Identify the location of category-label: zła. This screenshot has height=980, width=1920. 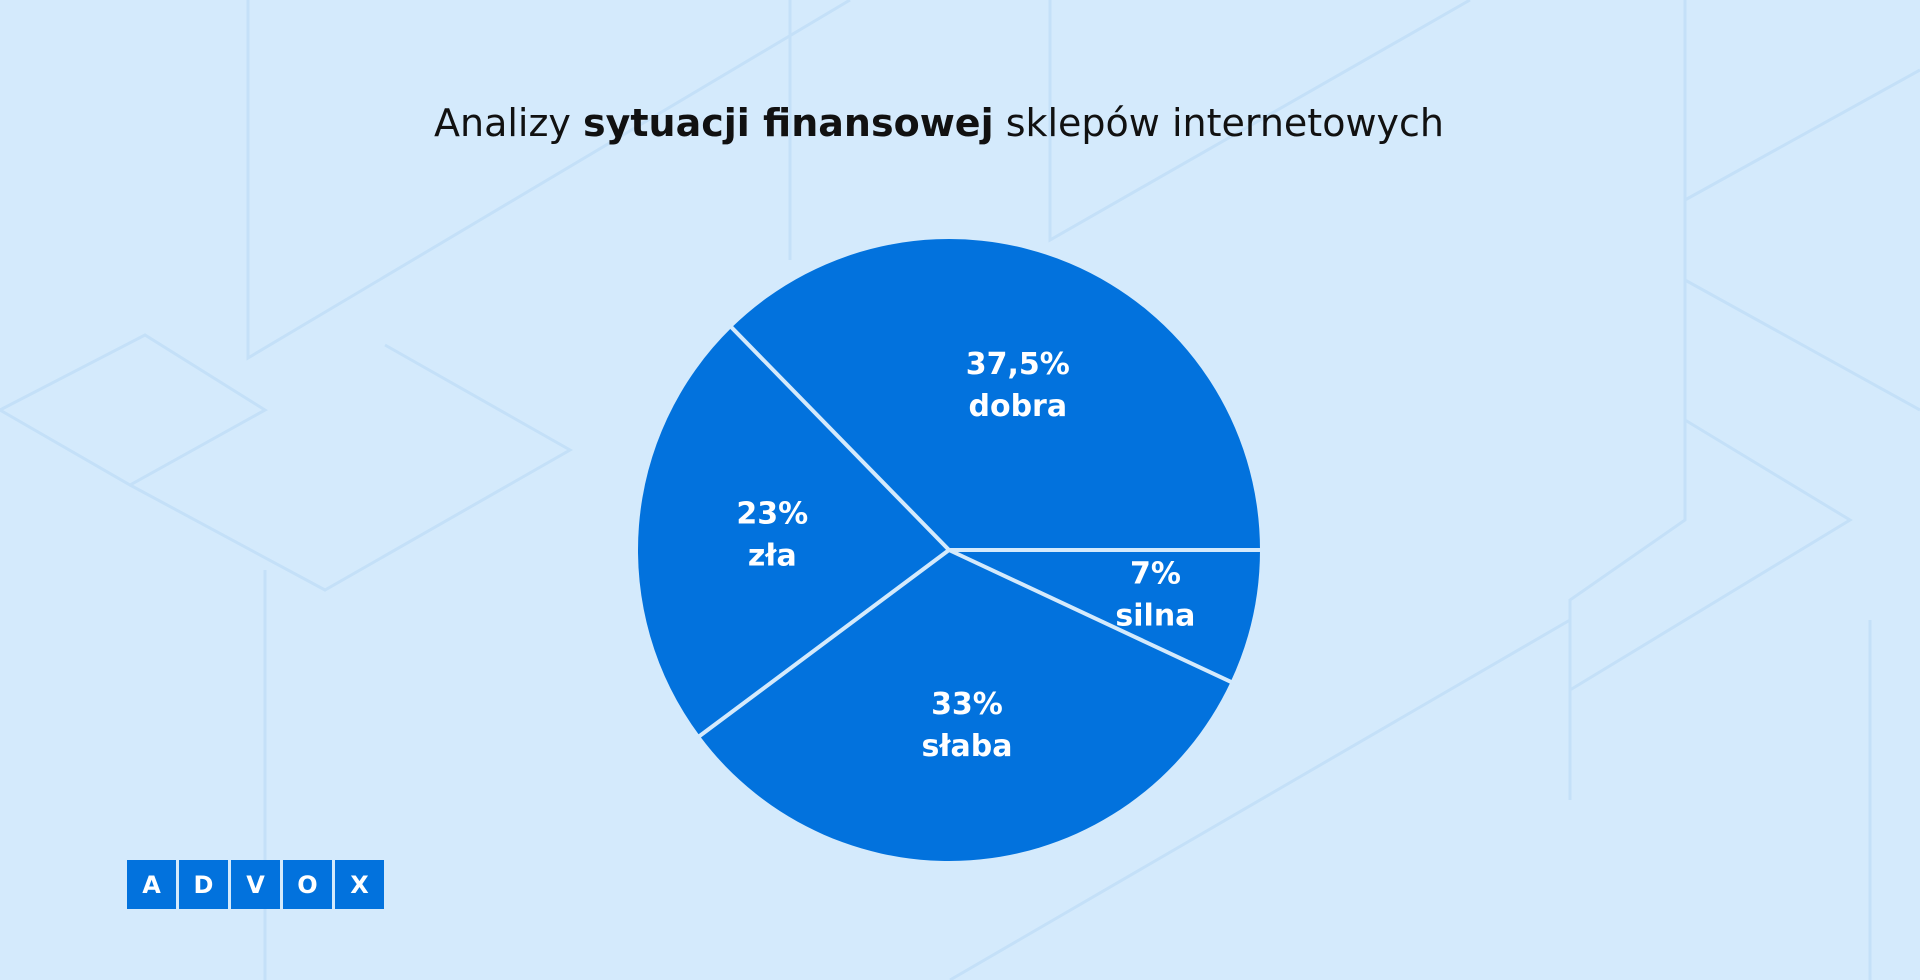
(772, 556).